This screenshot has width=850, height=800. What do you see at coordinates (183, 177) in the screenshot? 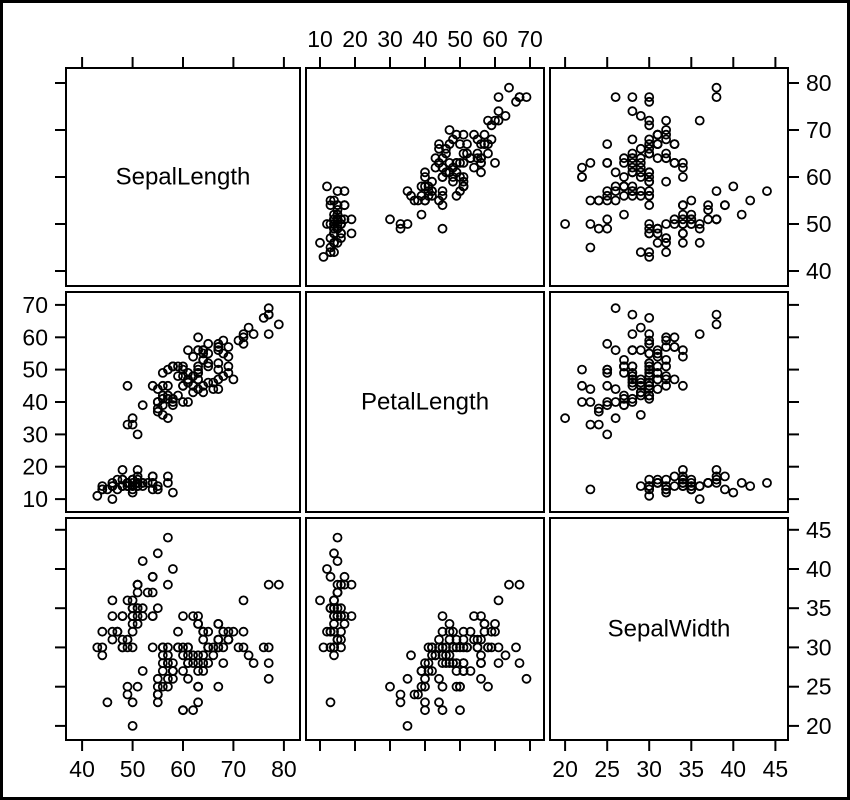
I see `panel-r0c0: SepalLength` at bounding box center [183, 177].